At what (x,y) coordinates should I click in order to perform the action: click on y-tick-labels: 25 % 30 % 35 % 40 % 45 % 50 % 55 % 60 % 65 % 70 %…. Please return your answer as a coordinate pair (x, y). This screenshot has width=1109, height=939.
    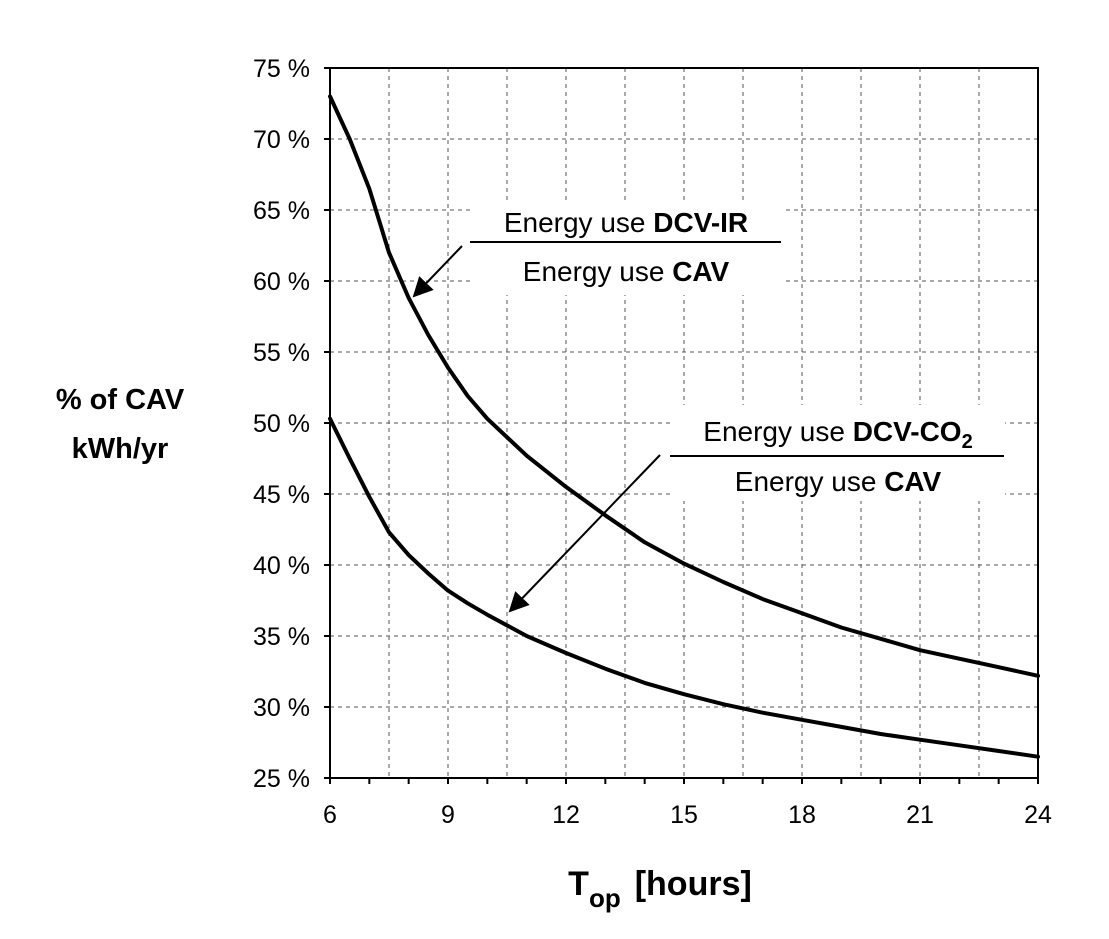
    Looking at the image, I should click on (281, 424).